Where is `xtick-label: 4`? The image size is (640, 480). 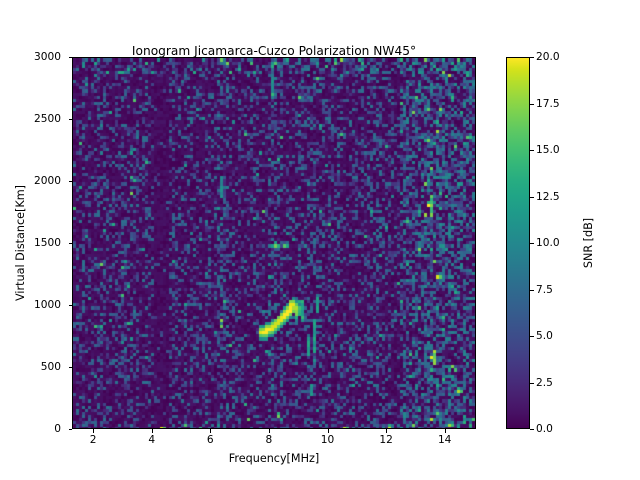 xtick-label: 4 is located at coordinates (152, 440).